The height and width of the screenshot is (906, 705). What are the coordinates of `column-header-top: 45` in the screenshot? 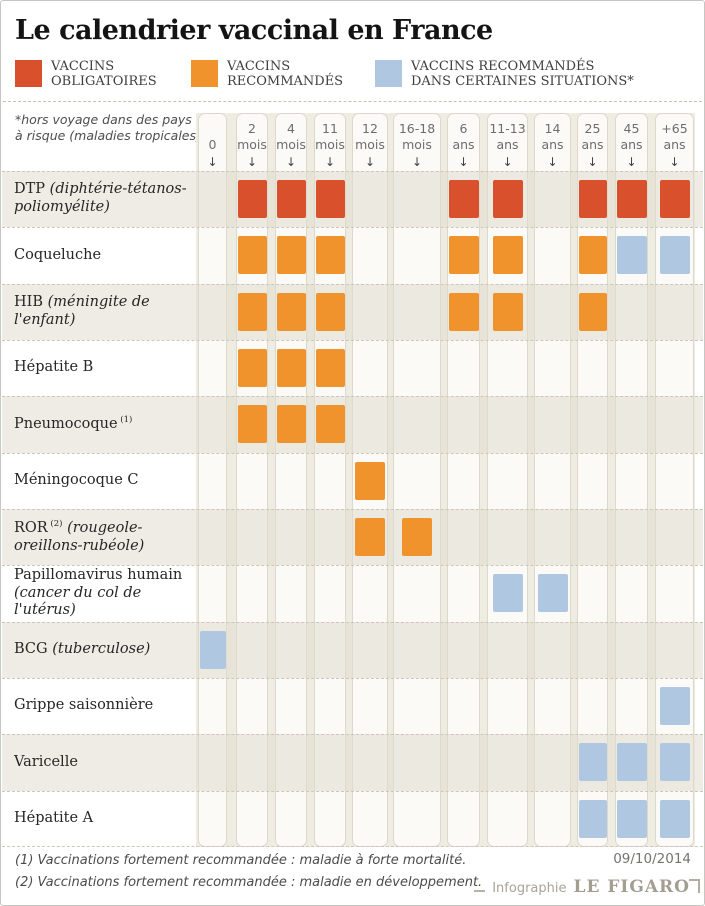 It's located at (631, 128).